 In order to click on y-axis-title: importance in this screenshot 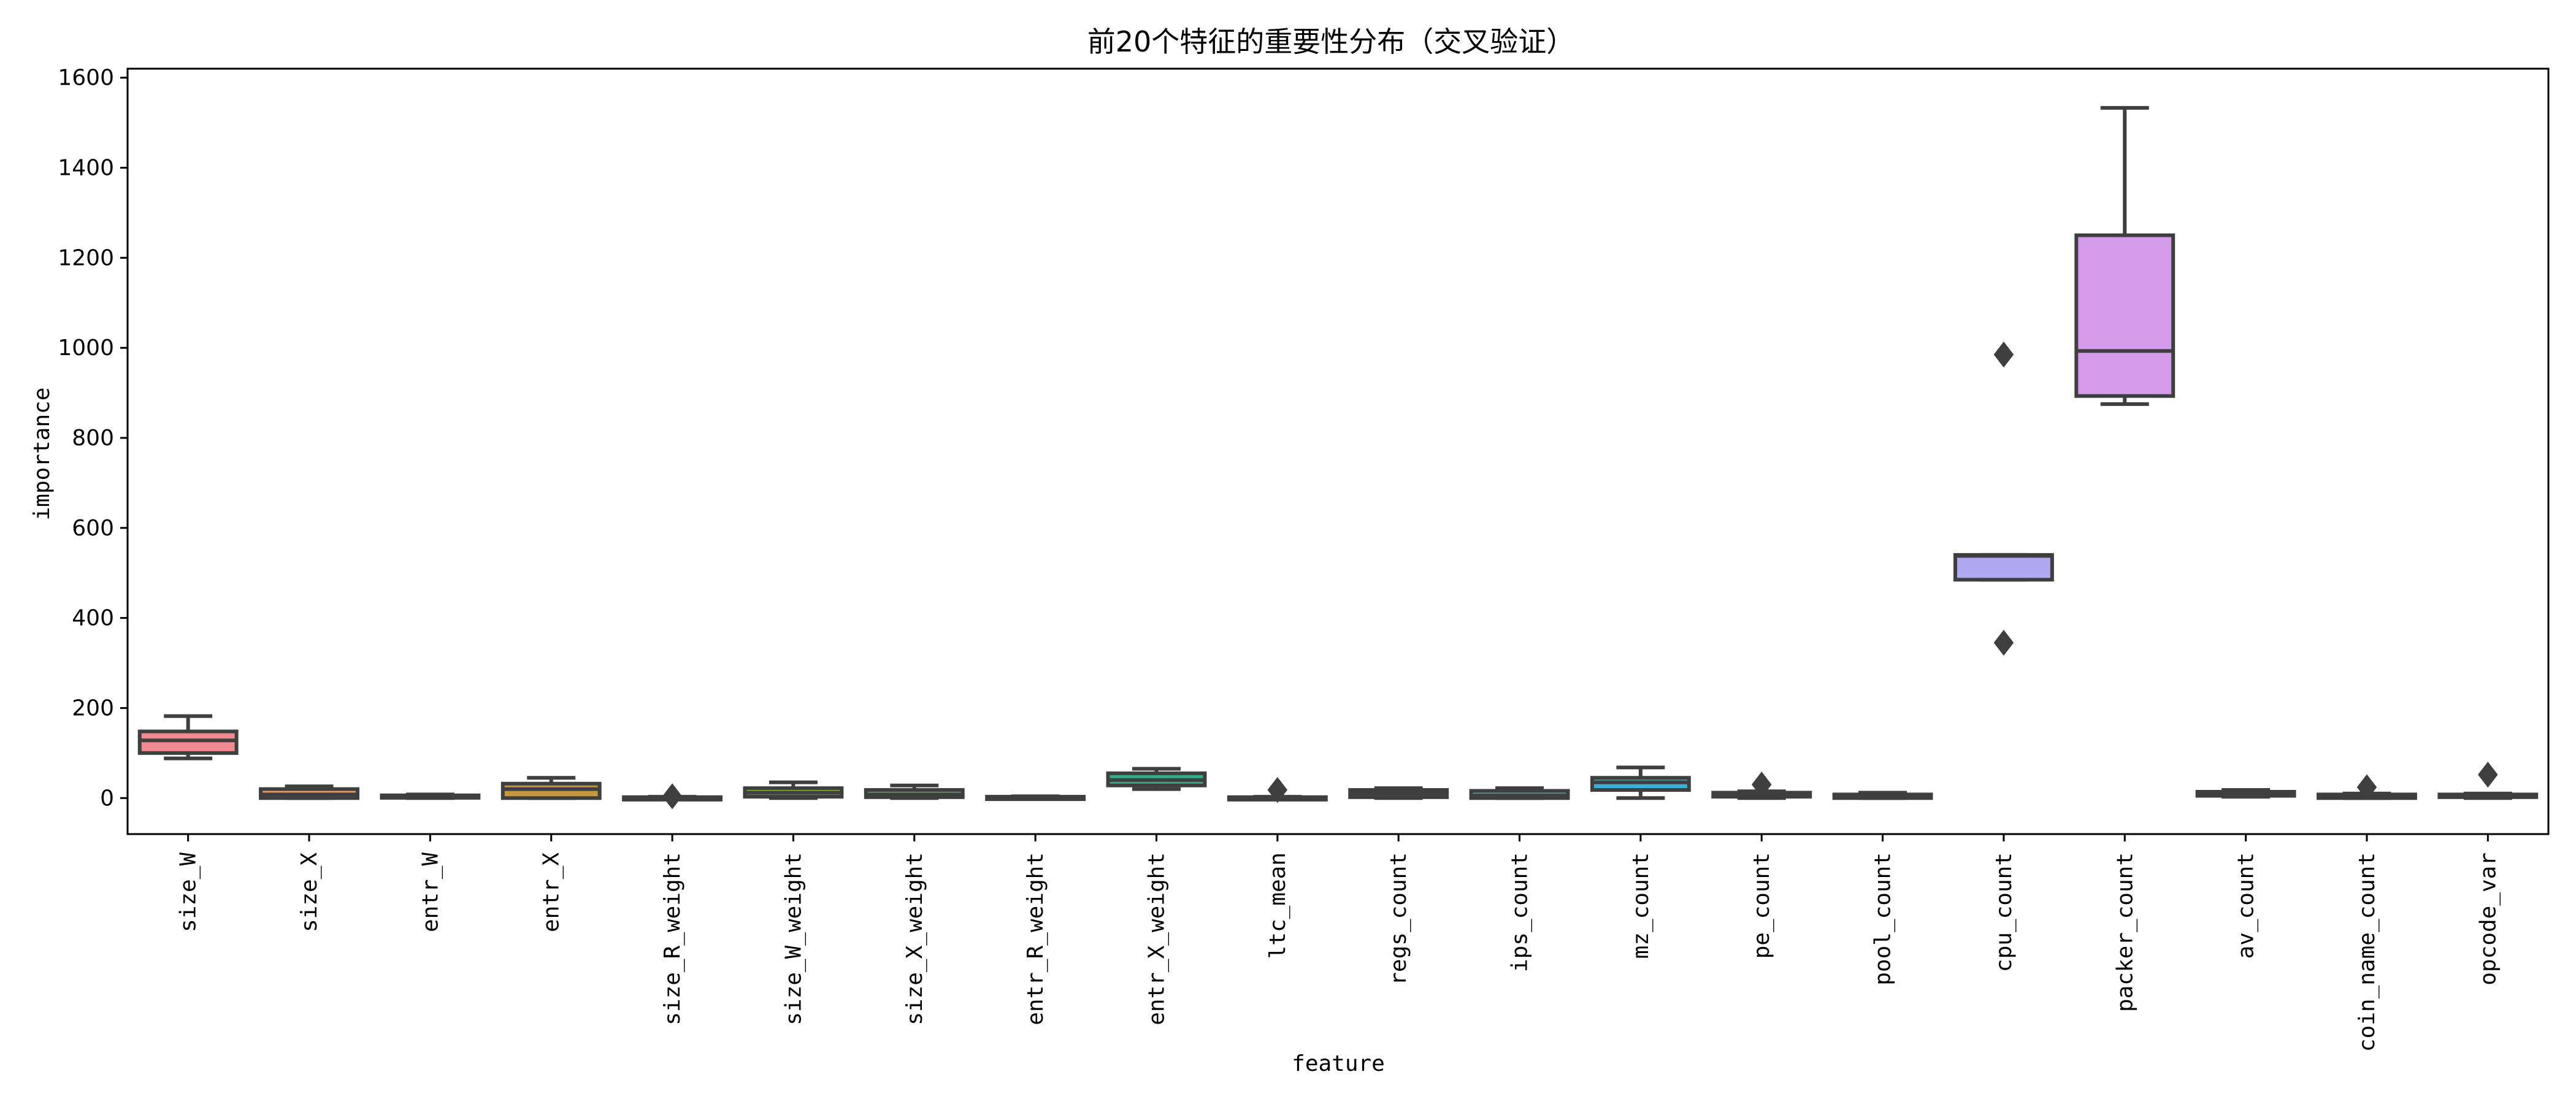, I will do `click(42, 454)`.